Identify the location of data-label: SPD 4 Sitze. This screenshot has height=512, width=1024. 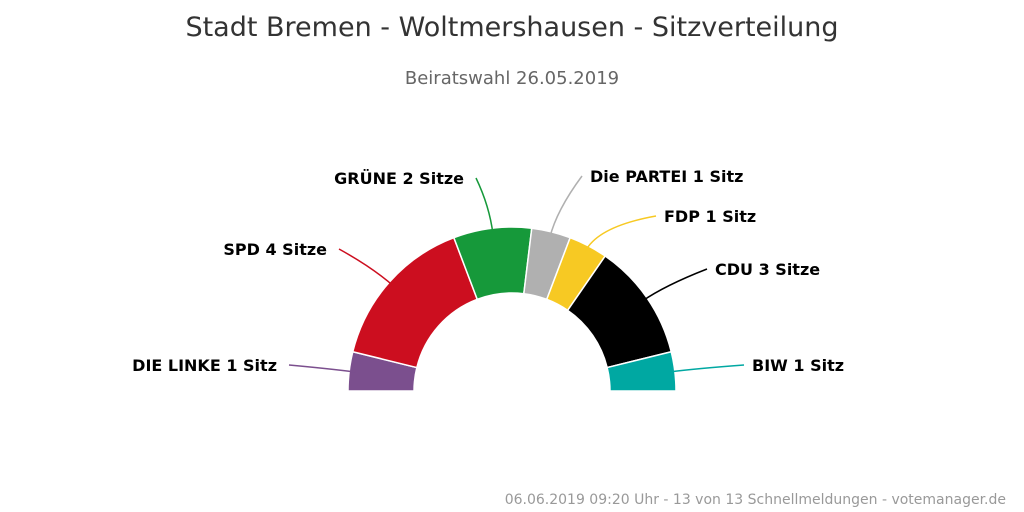
(275, 249).